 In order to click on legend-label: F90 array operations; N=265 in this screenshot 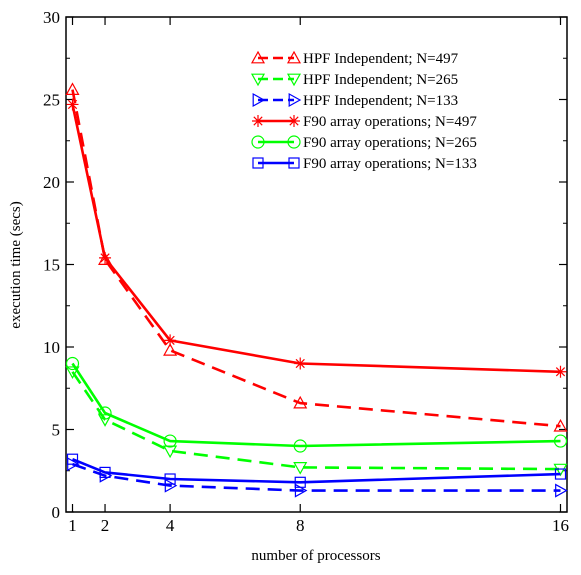, I will do `click(390, 143)`.